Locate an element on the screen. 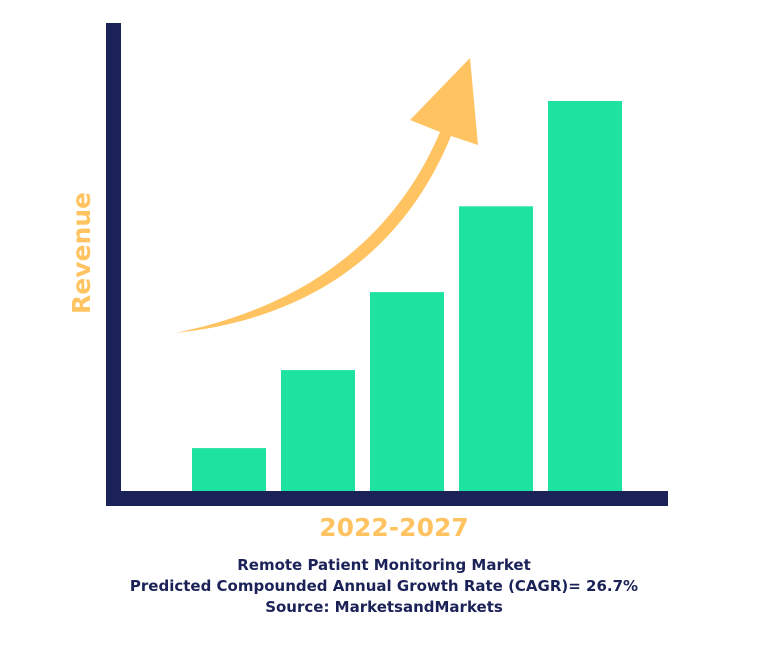  x-axis-line is located at coordinates (387, 498).